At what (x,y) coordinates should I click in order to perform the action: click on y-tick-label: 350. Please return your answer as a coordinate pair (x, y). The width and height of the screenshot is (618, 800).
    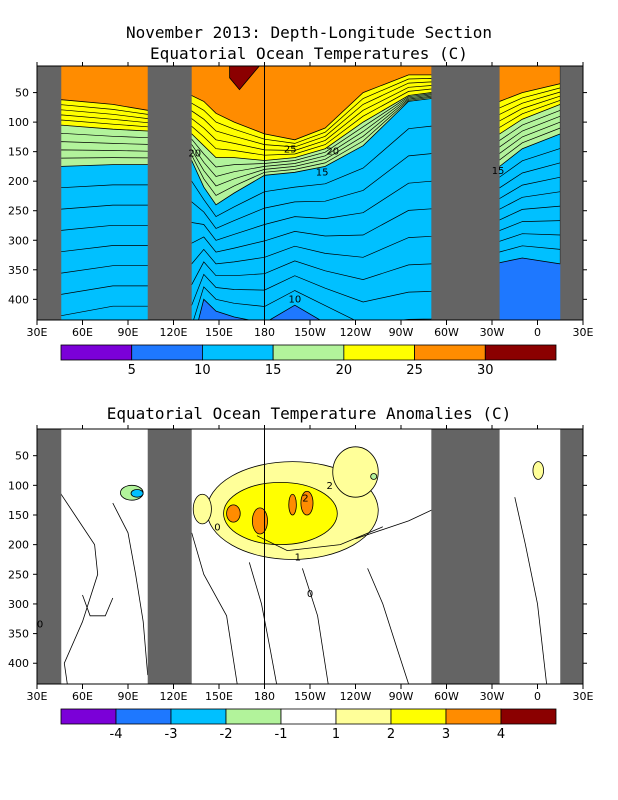
    Looking at the image, I should click on (18, 270).